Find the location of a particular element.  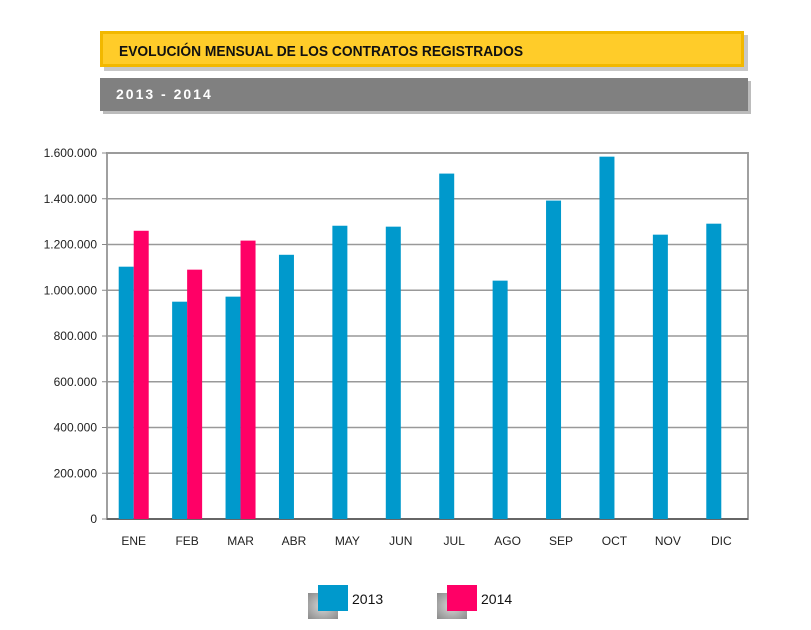

x-tick-label: SEP is located at coordinates (561, 541).